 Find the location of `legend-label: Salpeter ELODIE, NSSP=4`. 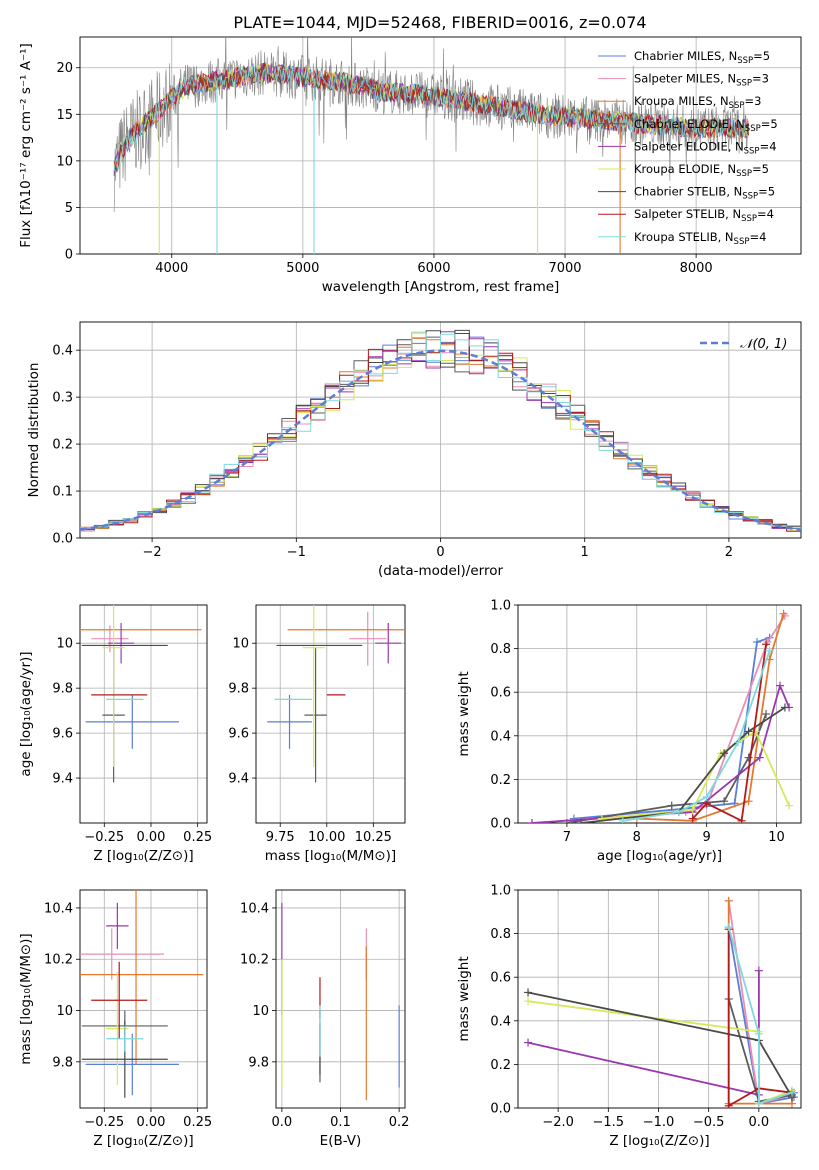

legend-label: Salpeter ELODIE, NSSP=4 is located at coordinates (705, 147).